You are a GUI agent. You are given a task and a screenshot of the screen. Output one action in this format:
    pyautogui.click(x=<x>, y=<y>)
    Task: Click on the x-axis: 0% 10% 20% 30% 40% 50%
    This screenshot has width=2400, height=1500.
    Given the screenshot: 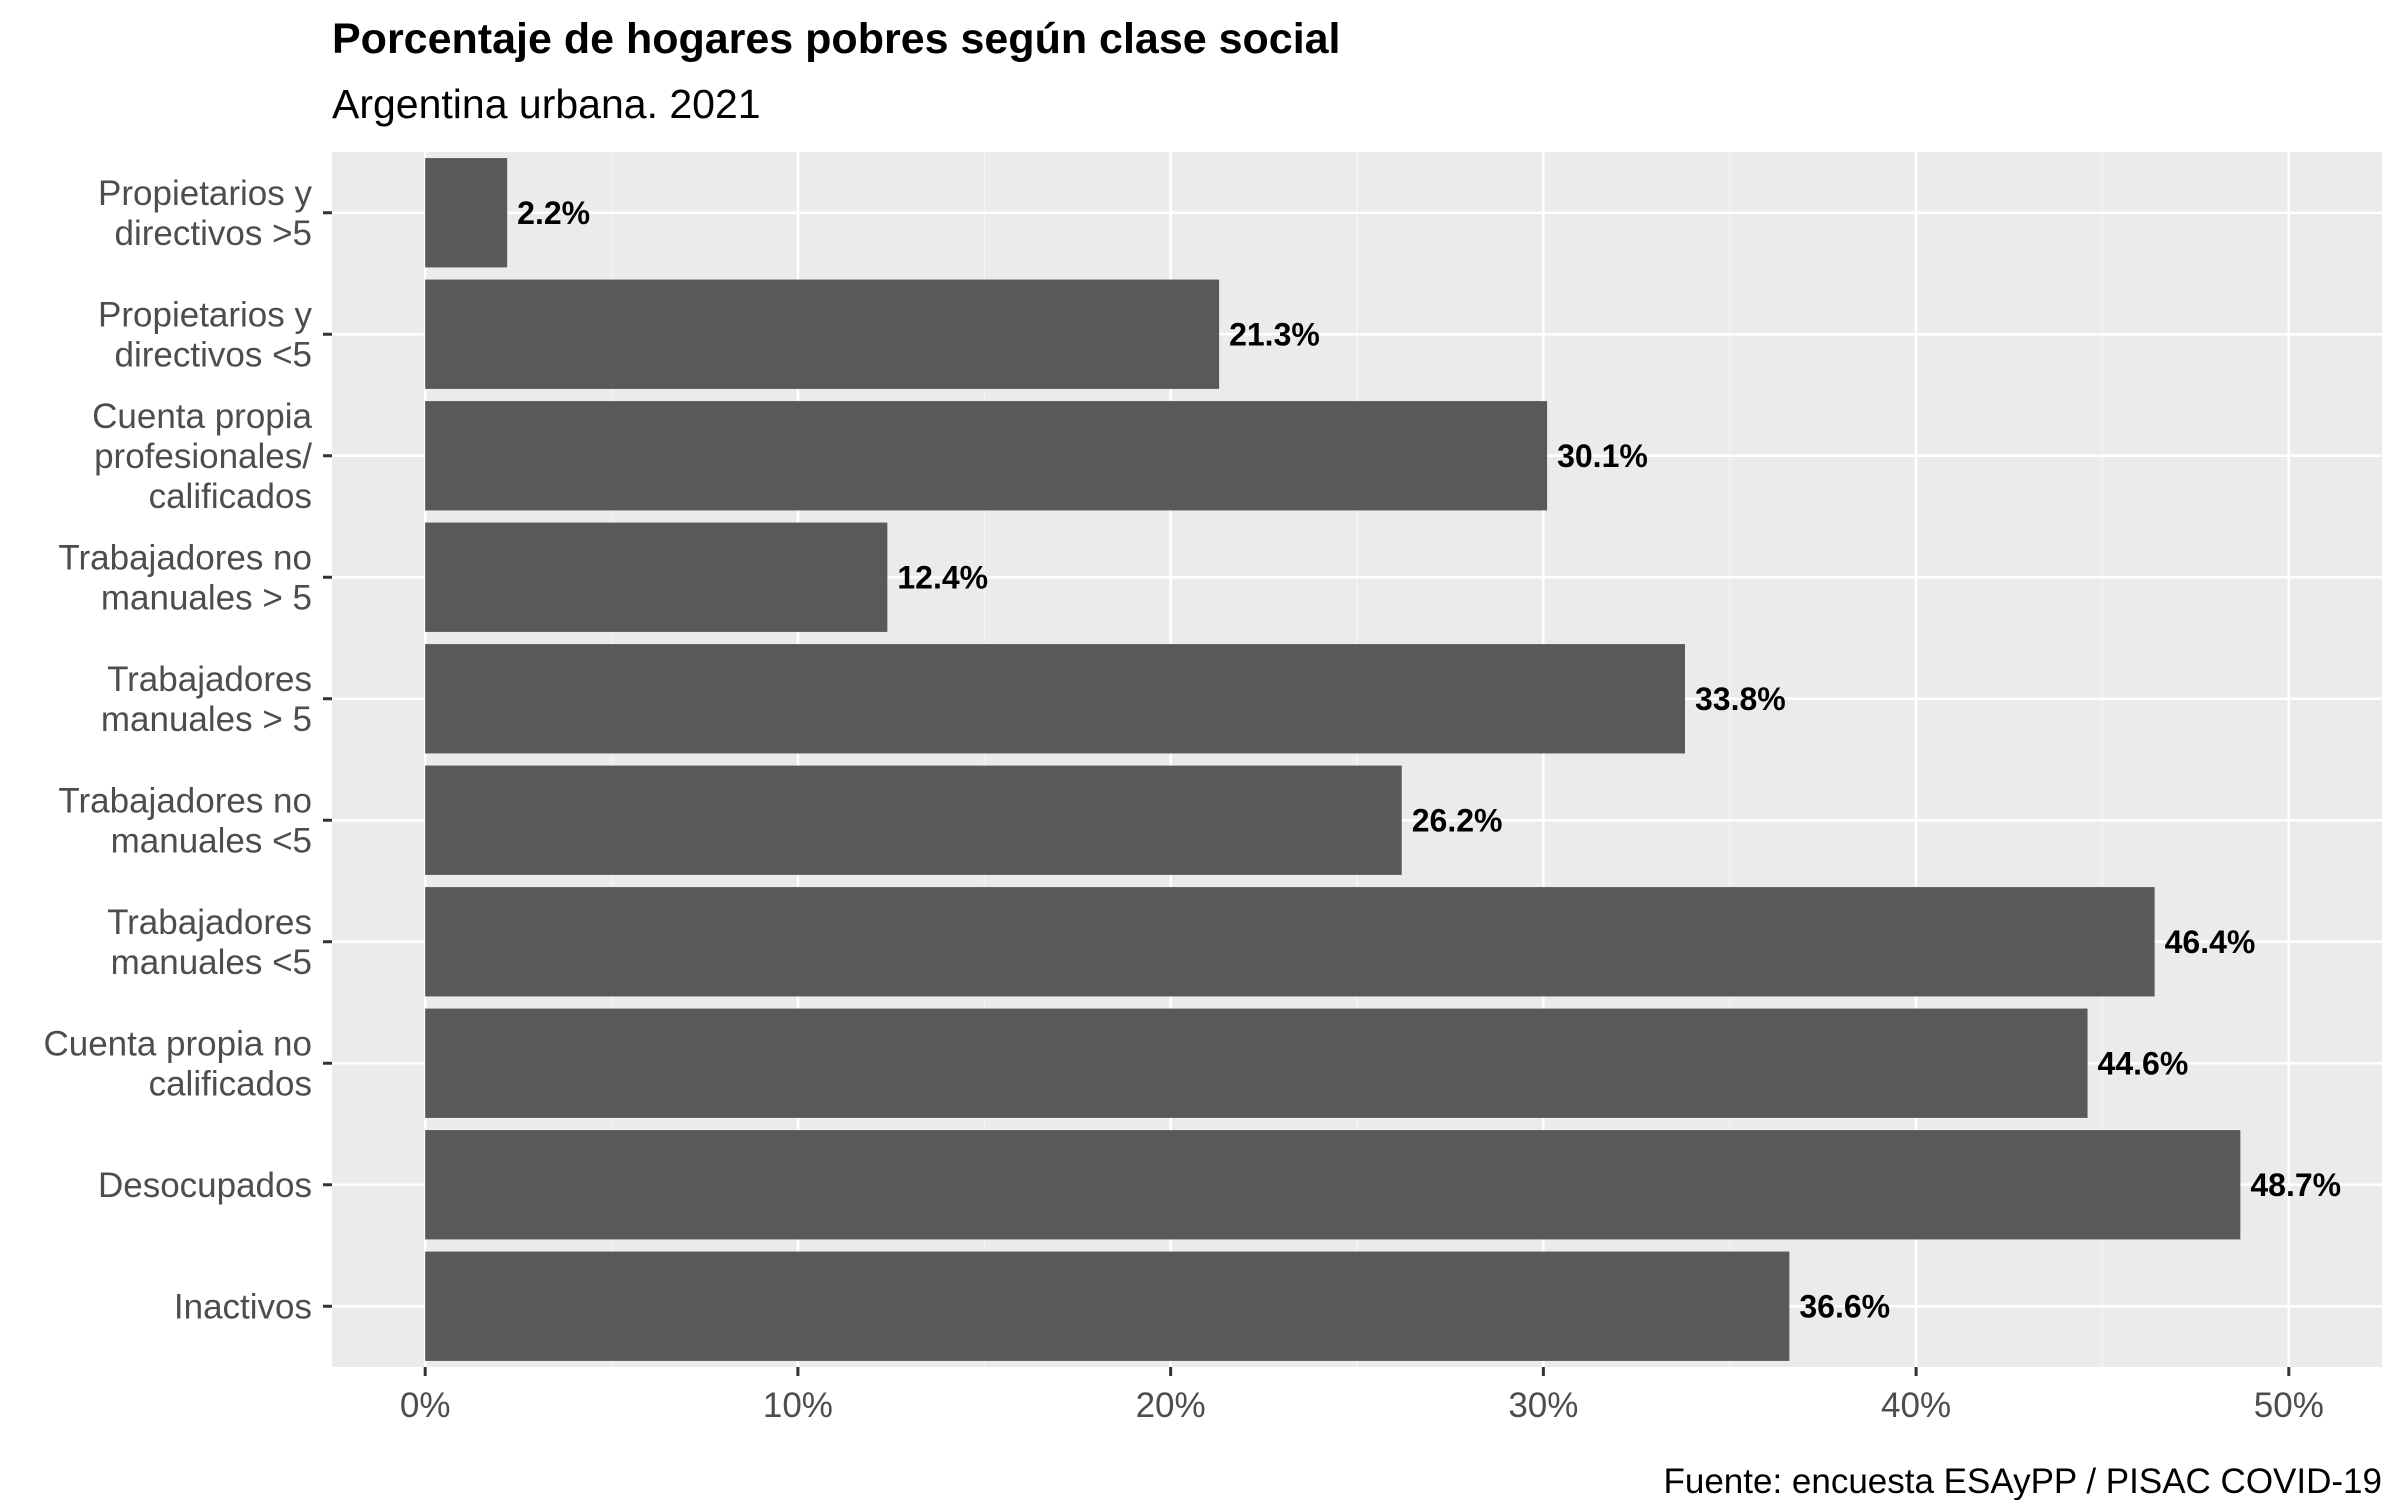 What is the action you would take?
    pyautogui.click(x=1362, y=1396)
    